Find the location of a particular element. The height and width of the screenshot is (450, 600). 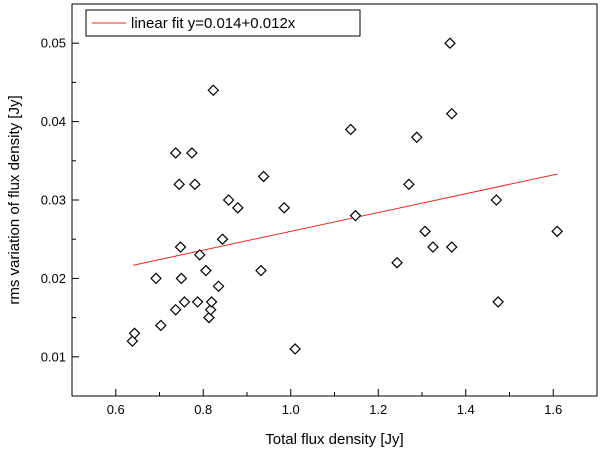

legend-box is located at coordinates (223, 23).